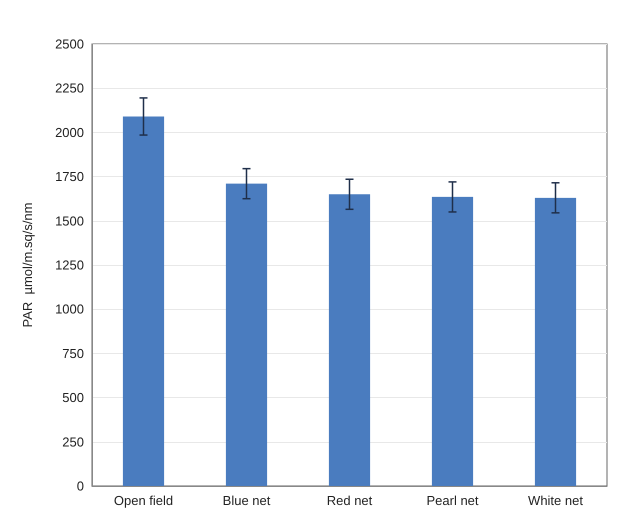 The height and width of the screenshot is (523, 619). I want to click on x-tick-label: Pearl net, so click(452, 500).